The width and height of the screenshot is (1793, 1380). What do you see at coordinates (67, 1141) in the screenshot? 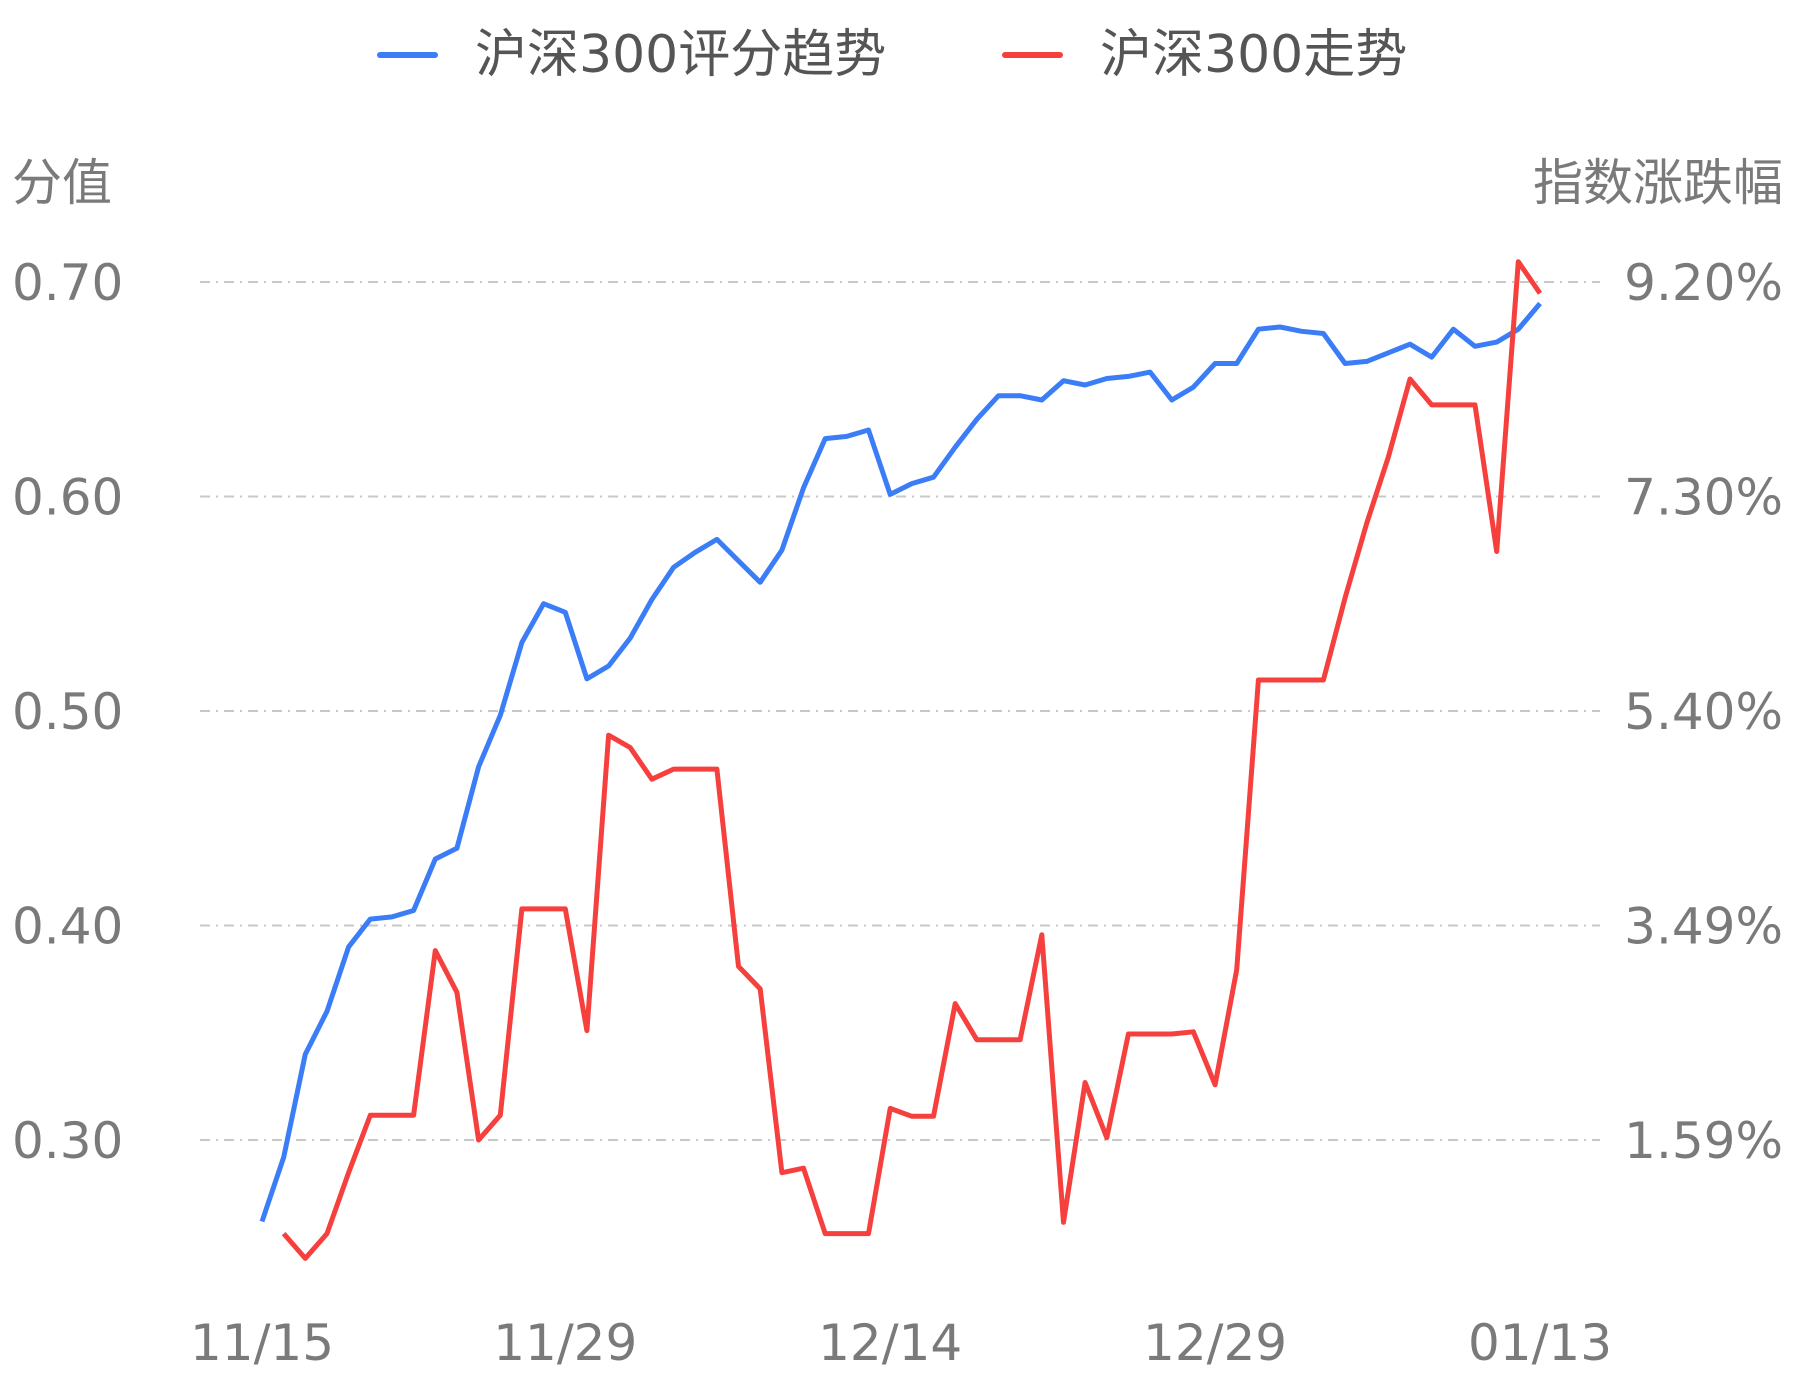
I see `y-left-tick-label: 0.30` at bounding box center [67, 1141].